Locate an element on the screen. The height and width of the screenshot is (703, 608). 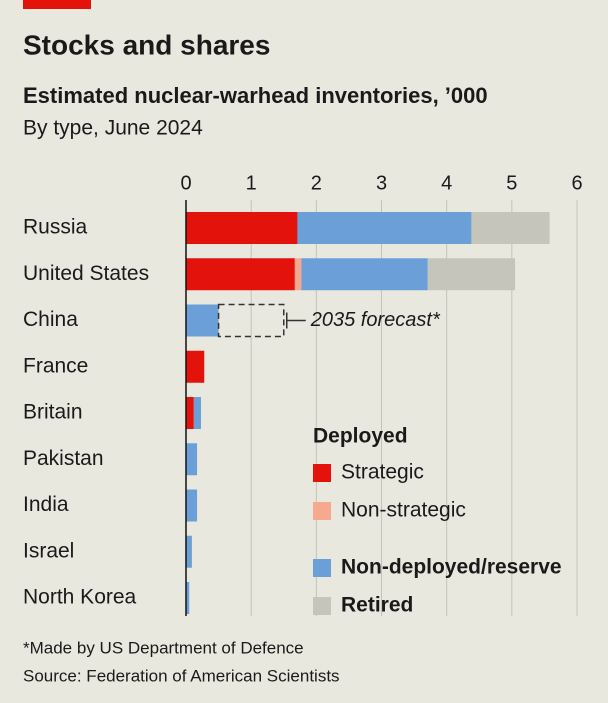
y-tick-label: Pakistan is located at coordinates (63, 458).